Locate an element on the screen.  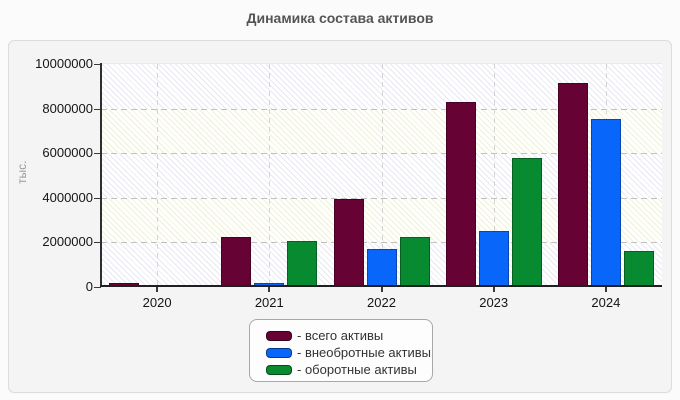
x-tick-mark-2022 is located at coordinates (381, 289).